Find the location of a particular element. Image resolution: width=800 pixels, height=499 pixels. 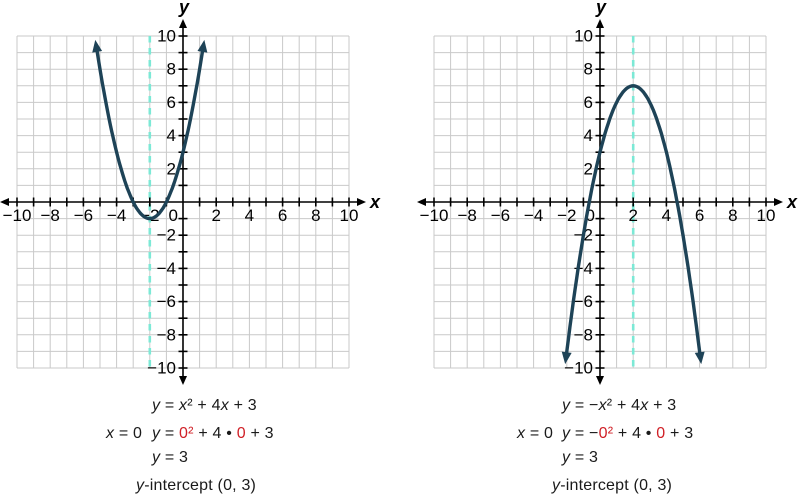

equation-row-equation: y = −x² + 4x + 3 is located at coordinates (619, 405).